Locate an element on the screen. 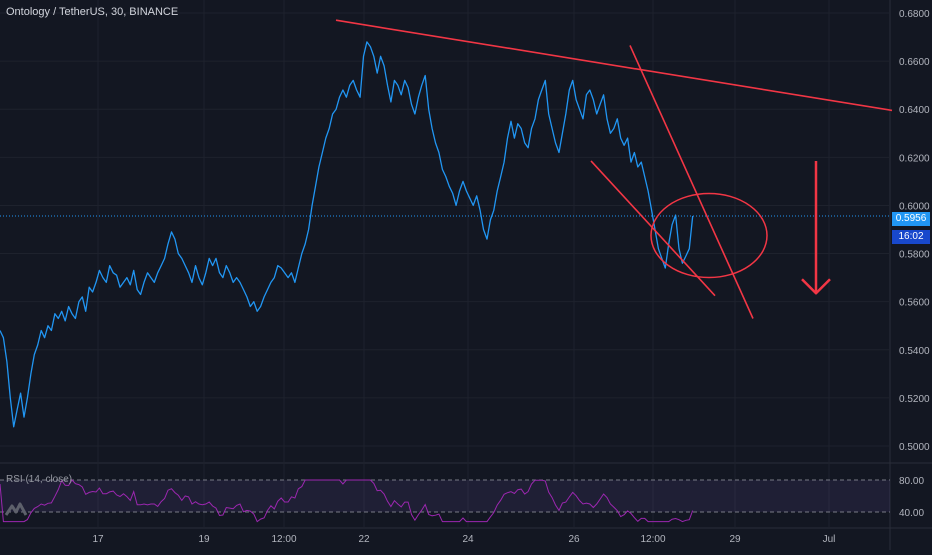 The image size is (932, 555). rsi-level-label: 40.00 is located at coordinates (911, 513).